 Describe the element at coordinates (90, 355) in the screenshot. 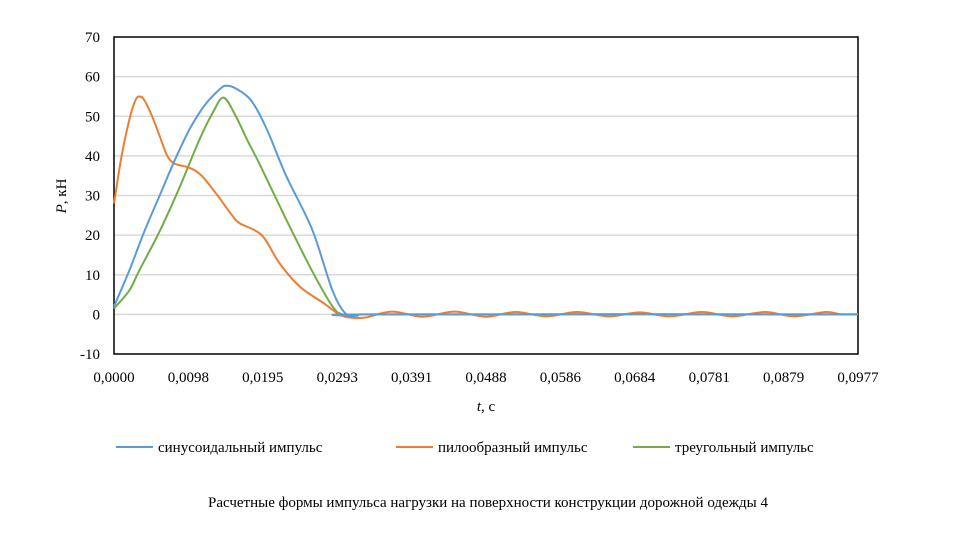

I see `y-tick-label: -10` at that location.